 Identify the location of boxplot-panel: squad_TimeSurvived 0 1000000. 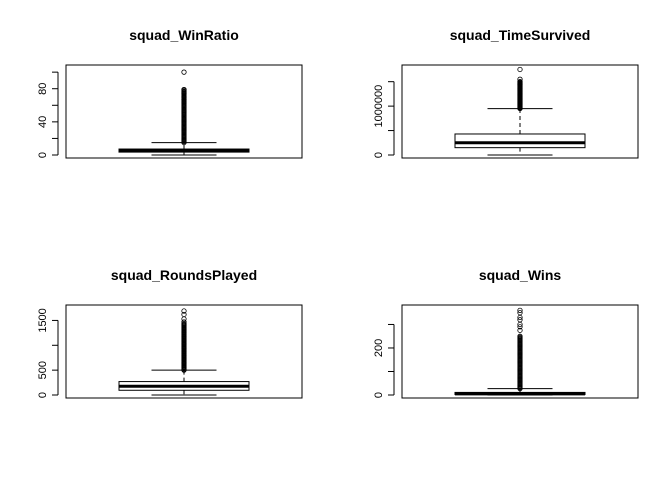
(506, 93).